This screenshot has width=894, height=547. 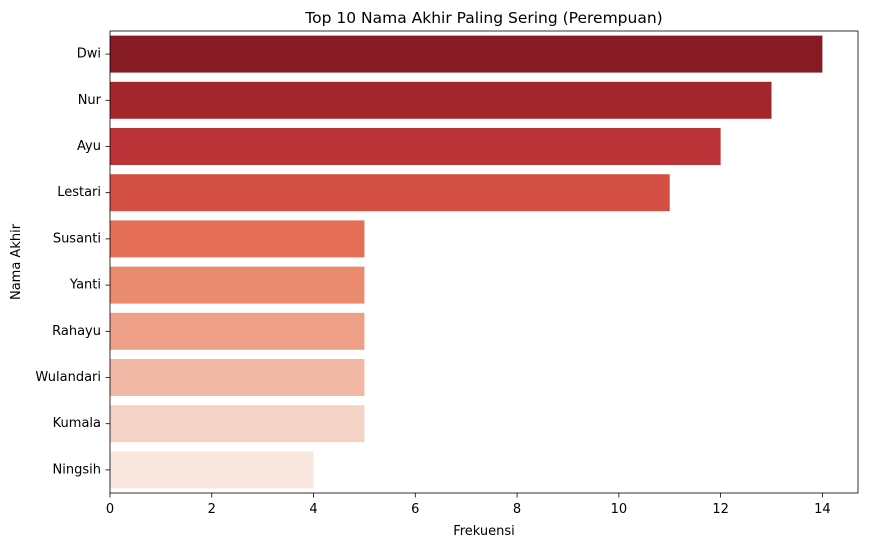 What do you see at coordinates (237, 424) in the screenshot?
I see `bar-kumala` at bounding box center [237, 424].